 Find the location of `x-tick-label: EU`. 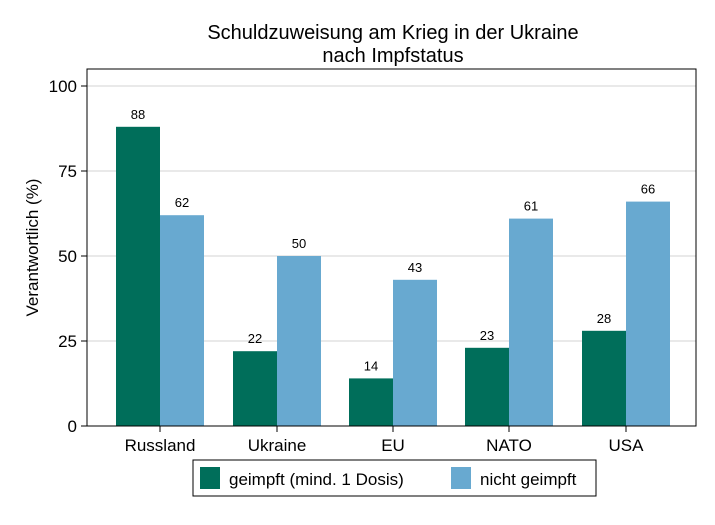

x-tick-label: EU is located at coordinates (393, 445).